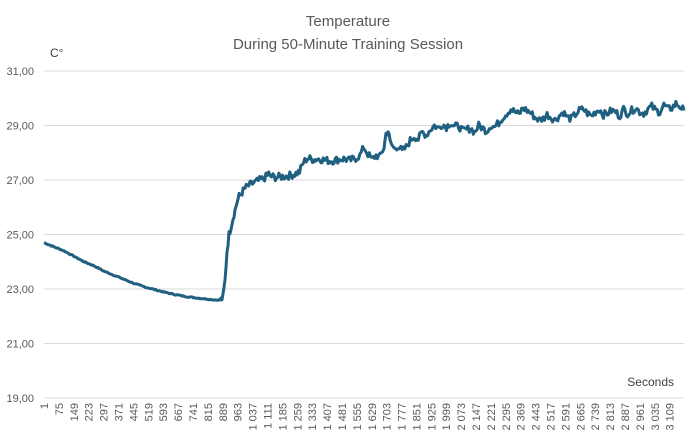 This screenshot has width=696, height=439. Describe the element at coordinates (313, 417) in the screenshot. I see `x-tick-label: 1 333` at that location.